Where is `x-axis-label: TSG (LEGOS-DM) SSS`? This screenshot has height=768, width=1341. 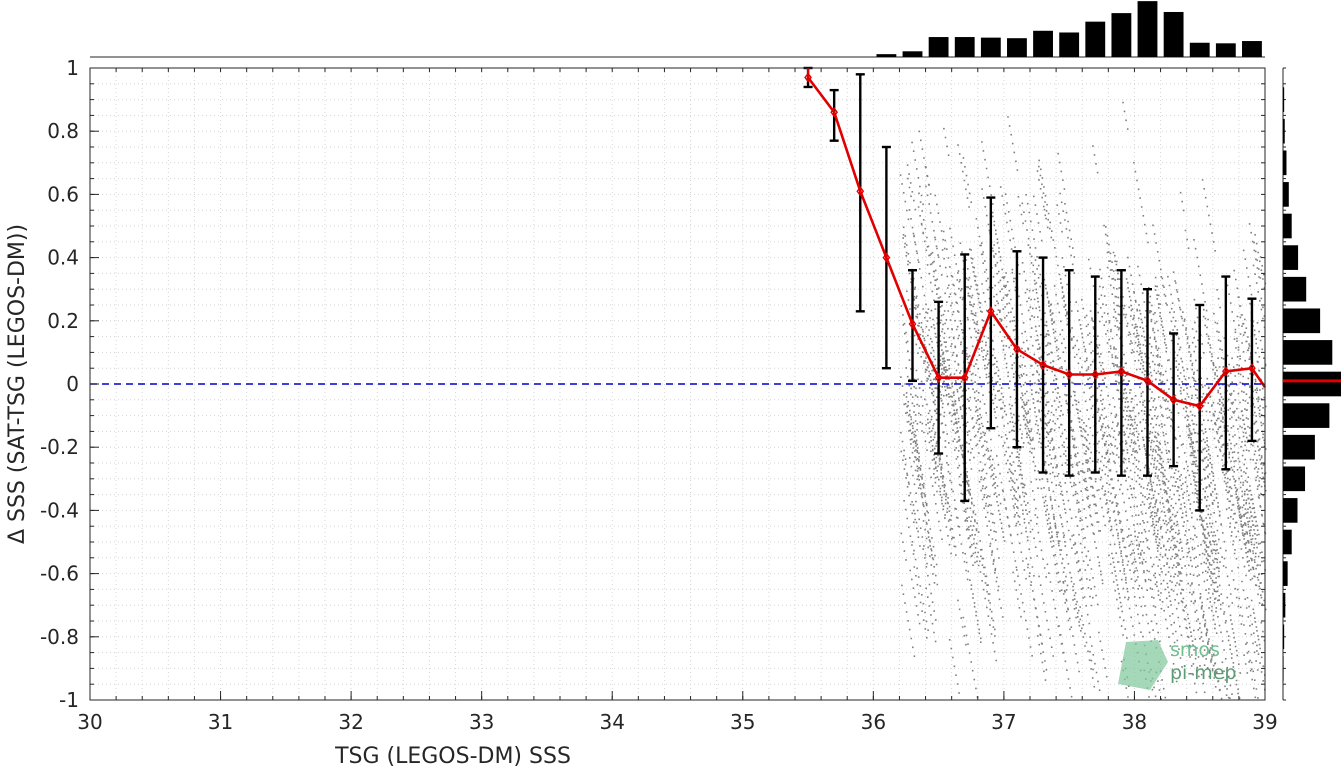
x-axis-label: TSG (LEGOS-DM) SSS is located at coordinates (452, 756).